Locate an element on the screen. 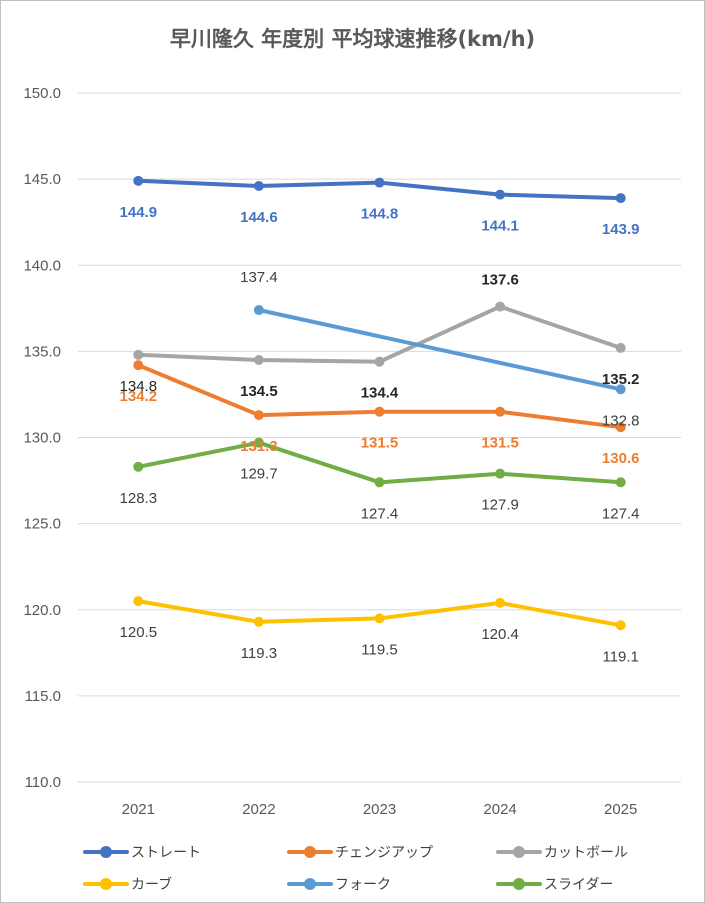 This screenshot has height=903, width=705. legend-label: カットボール is located at coordinates (586, 853).